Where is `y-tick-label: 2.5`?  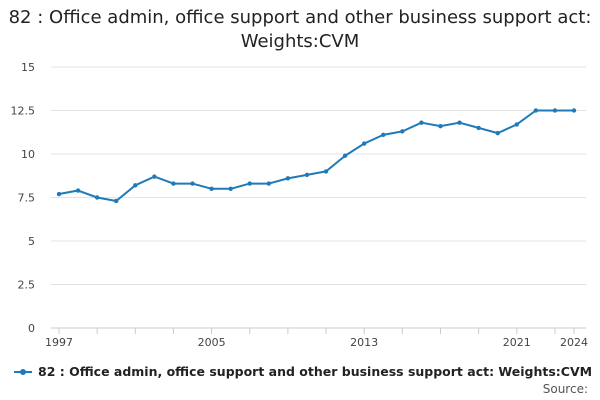 y-tick-label: 2.5 is located at coordinates (27, 285).